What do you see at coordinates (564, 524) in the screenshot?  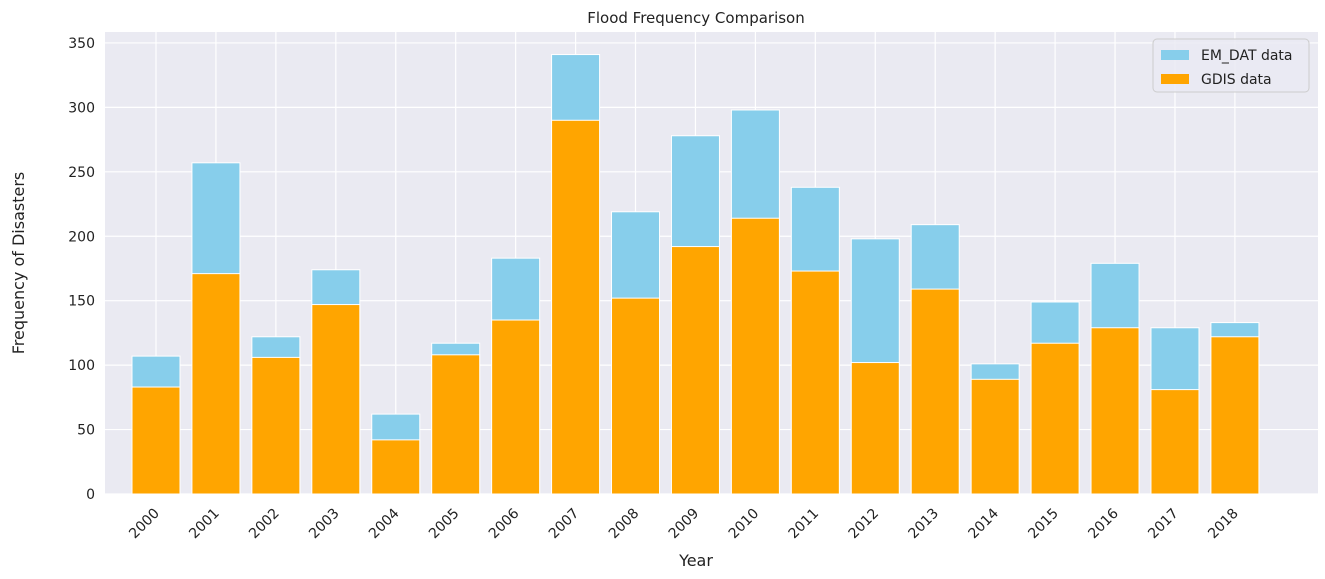 I see `x-tick-label: 2007` at bounding box center [564, 524].